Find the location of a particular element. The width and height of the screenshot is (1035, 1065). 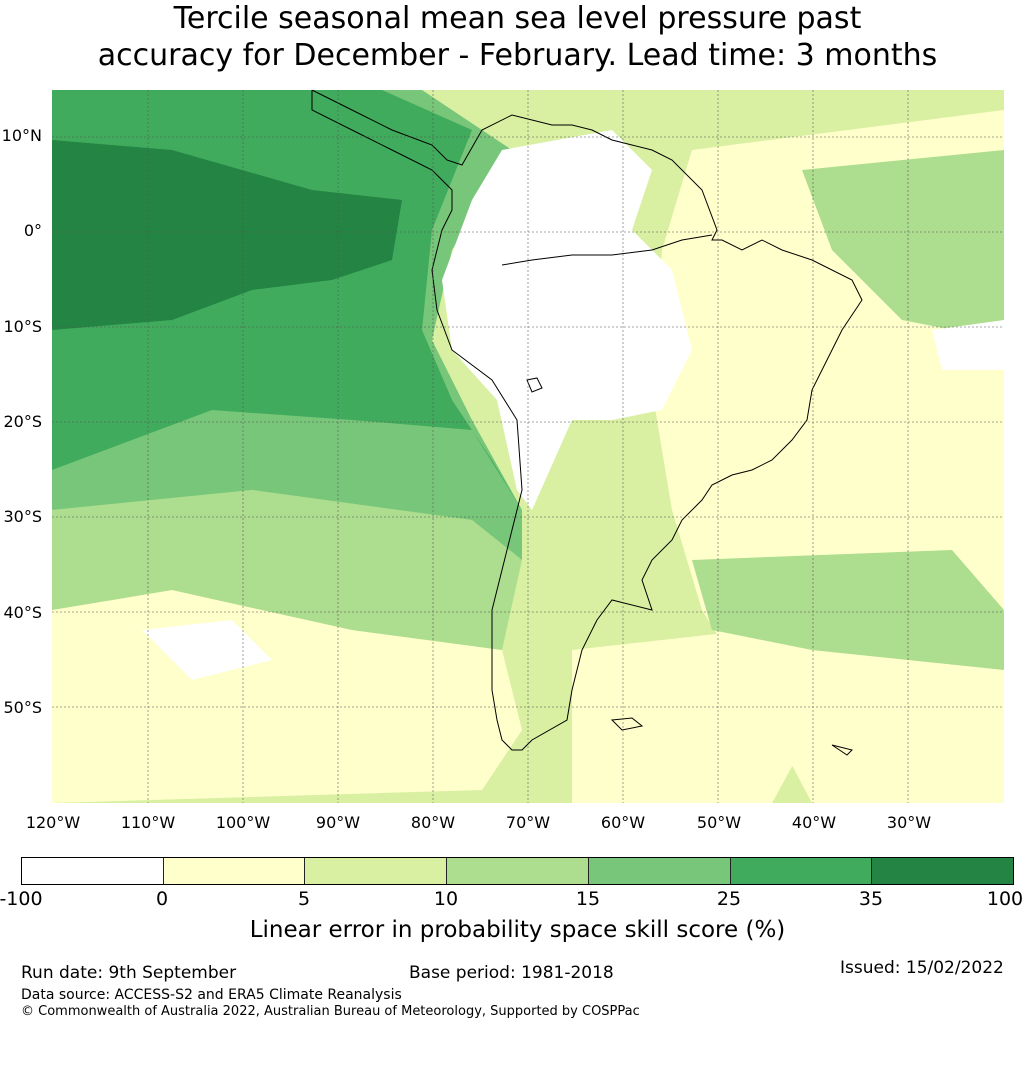

amazon-river is located at coordinates (607, 250).